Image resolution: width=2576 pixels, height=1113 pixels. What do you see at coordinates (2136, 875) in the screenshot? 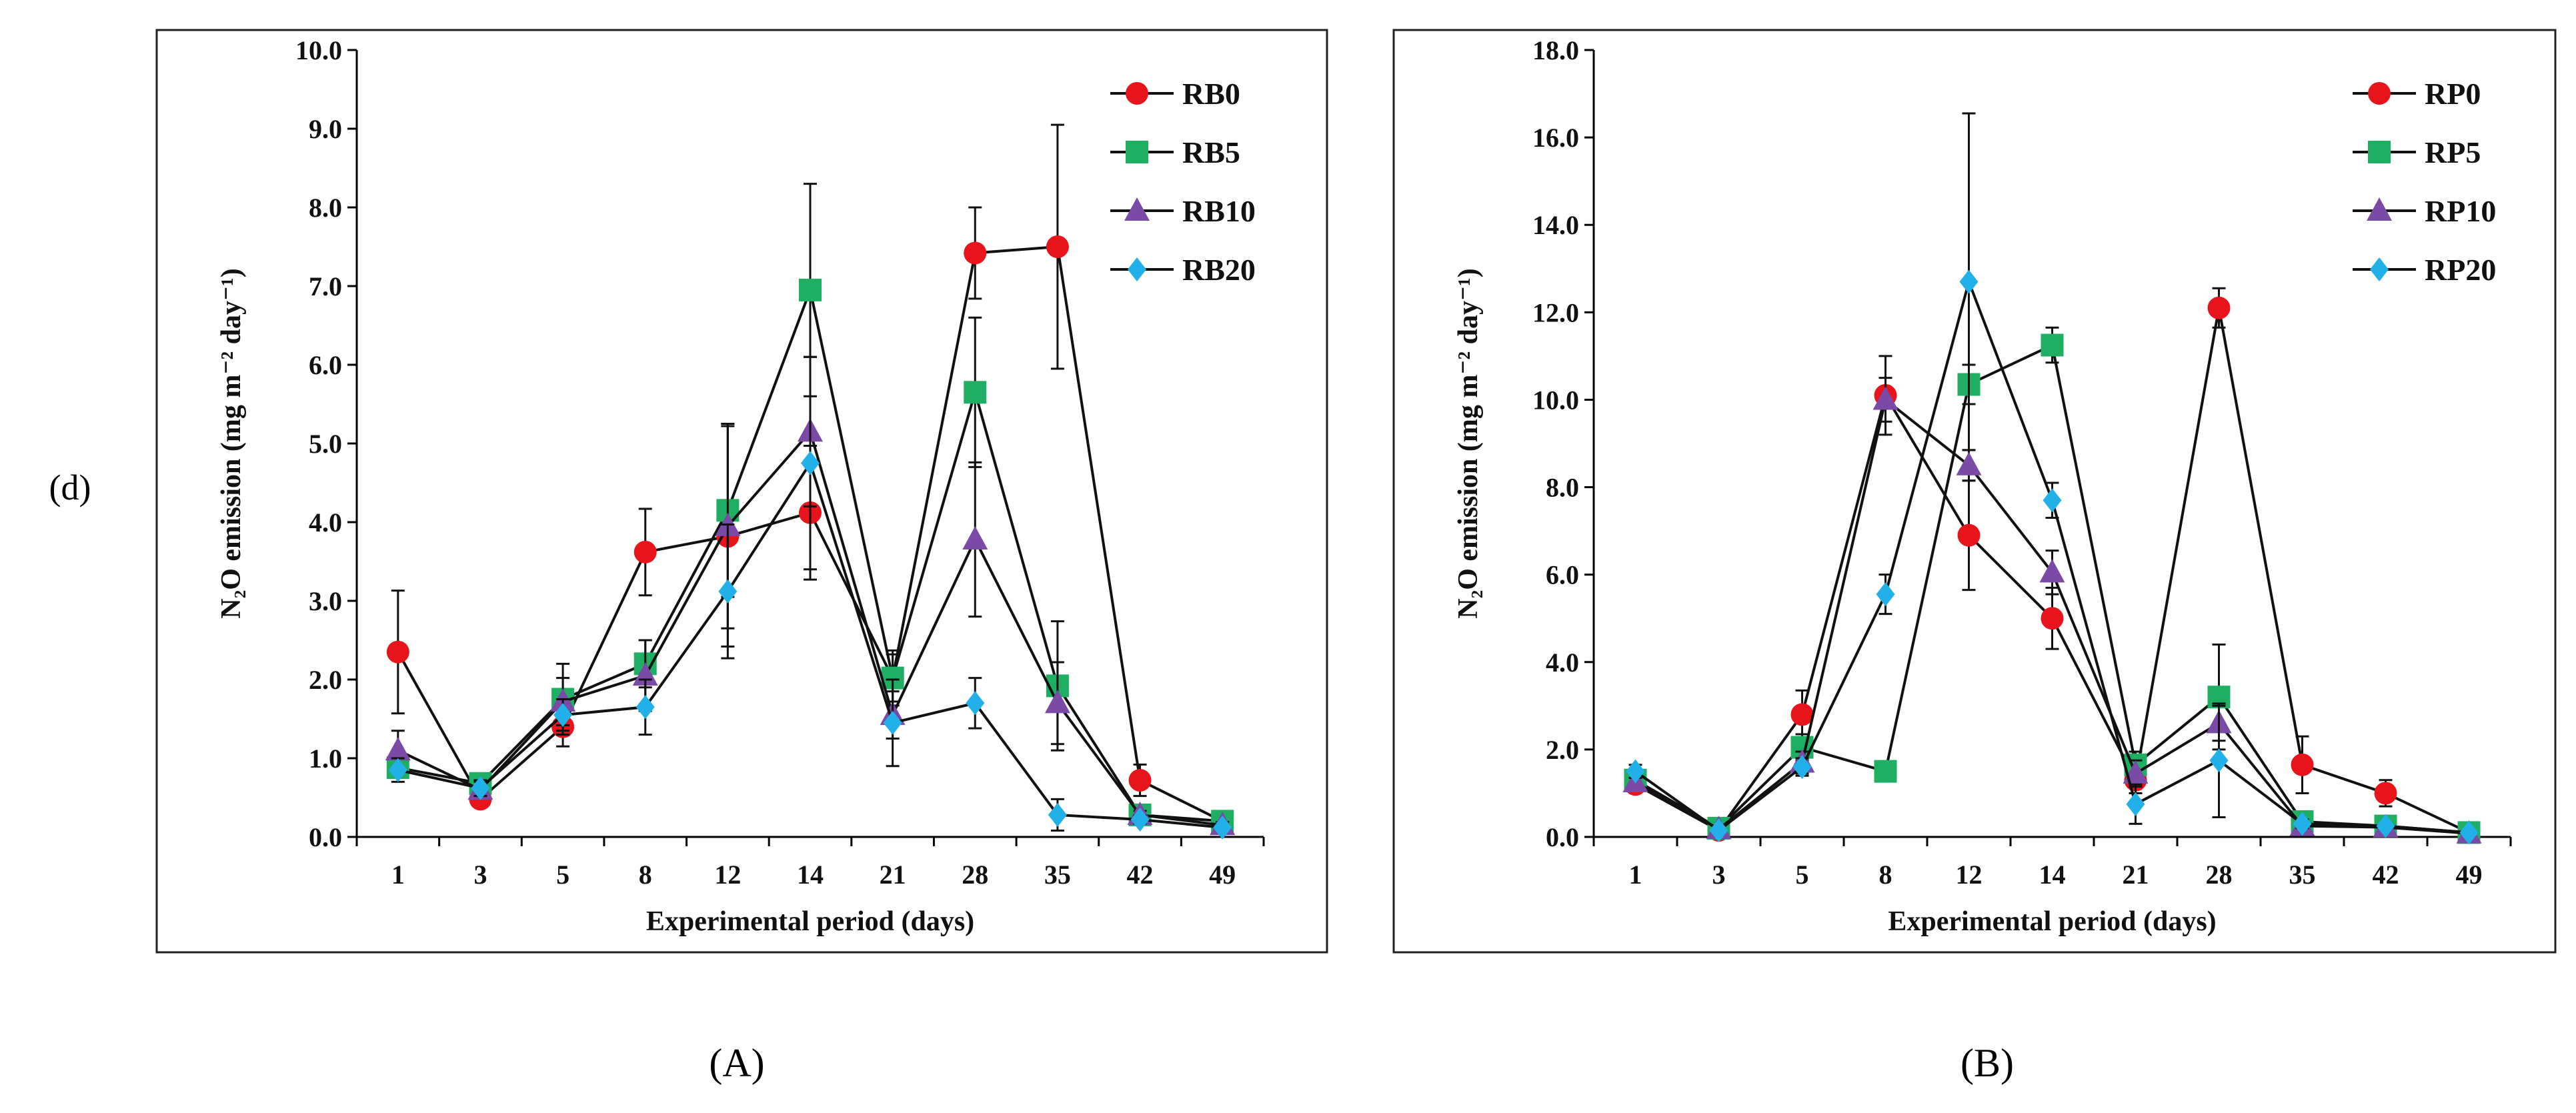
I see `x-tick-label: 21` at bounding box center [2136, 875].